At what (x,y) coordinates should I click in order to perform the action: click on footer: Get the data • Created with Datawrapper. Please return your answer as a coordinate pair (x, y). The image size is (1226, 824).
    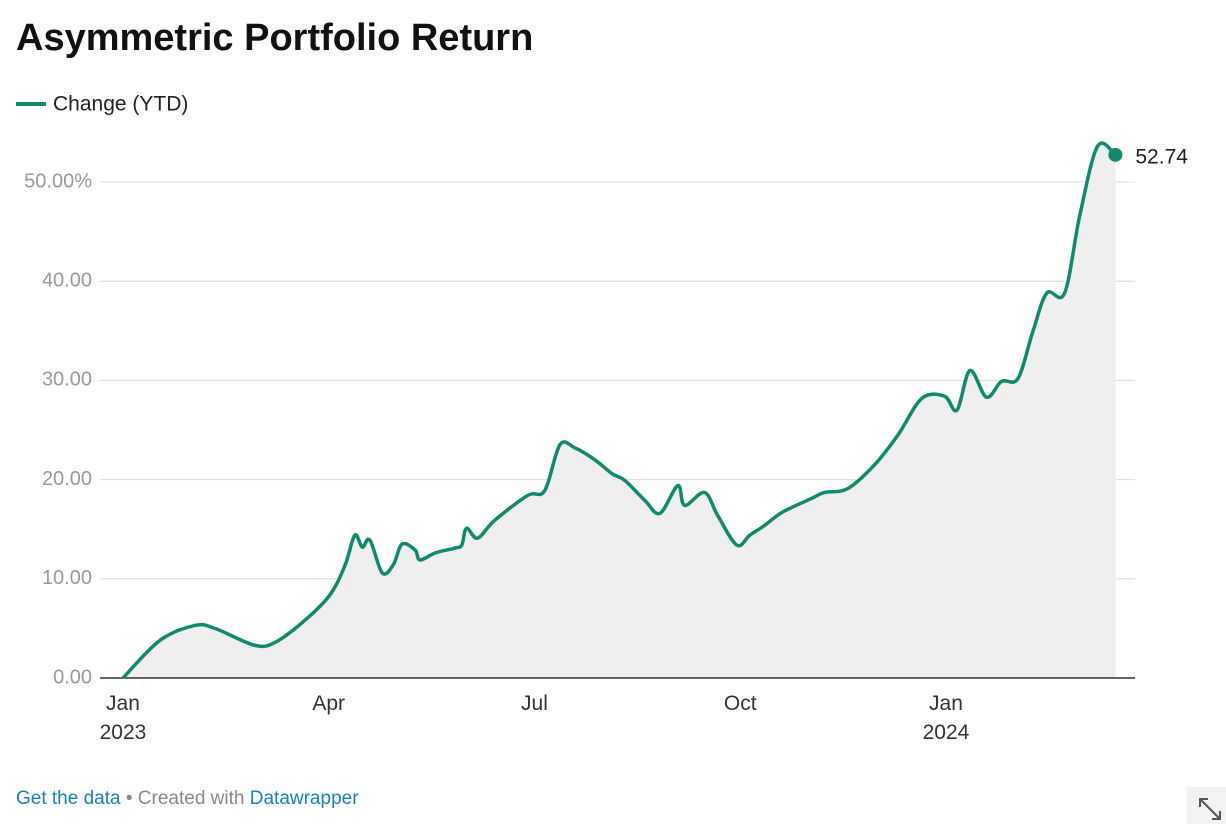
    Looking at the image, I should click on (187, 798).